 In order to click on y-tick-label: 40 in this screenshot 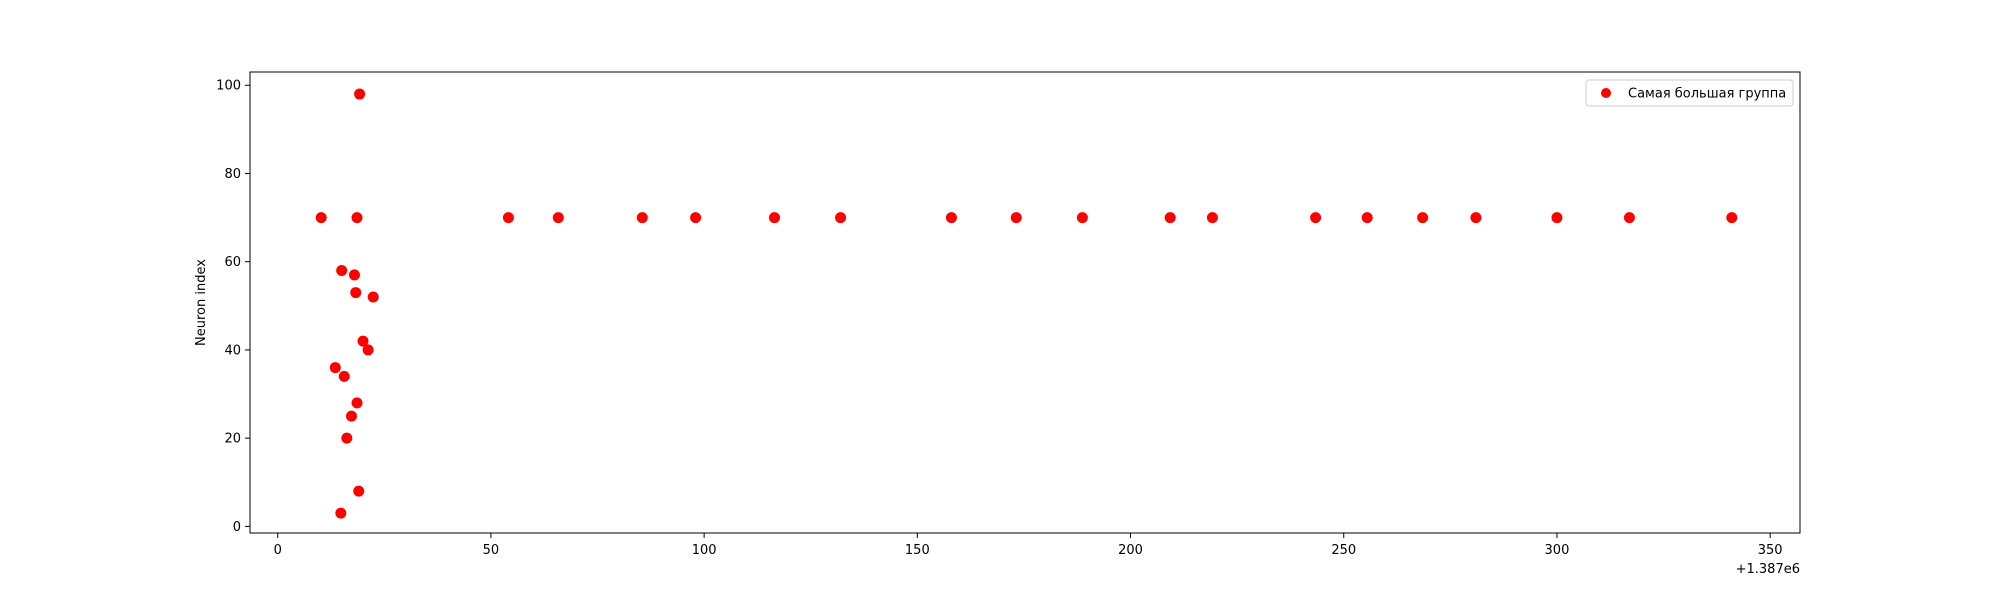, I will do `click(232, 350)`.